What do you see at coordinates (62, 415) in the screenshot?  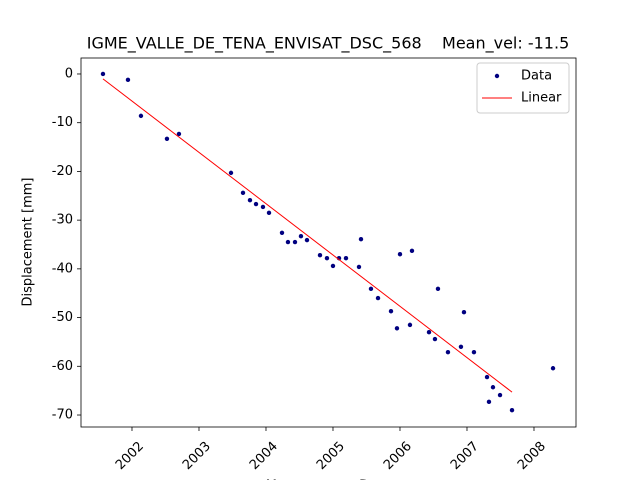 I see `y-tick-label: -70` at bounding box center [62, 415].